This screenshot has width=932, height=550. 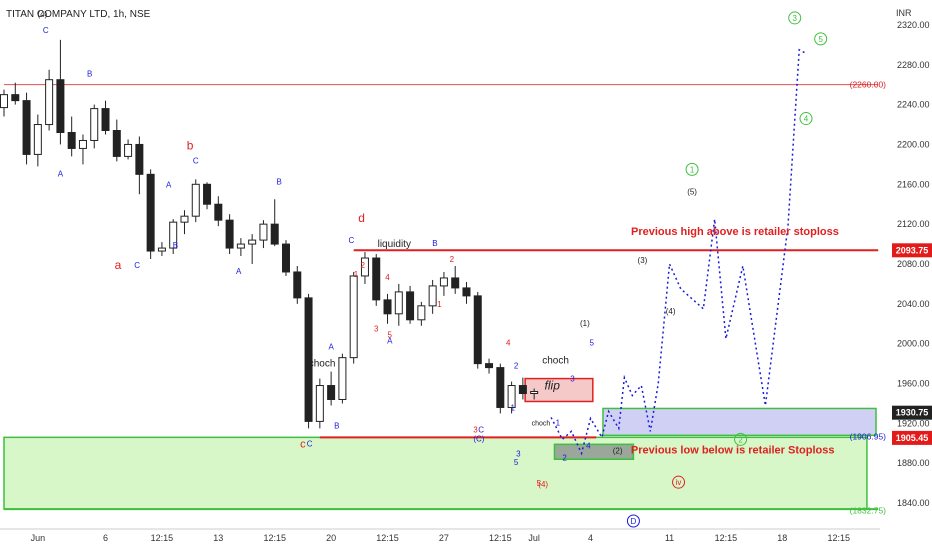 I want to click on y-tick-label: 1960.00, so click(x=913, y=384).